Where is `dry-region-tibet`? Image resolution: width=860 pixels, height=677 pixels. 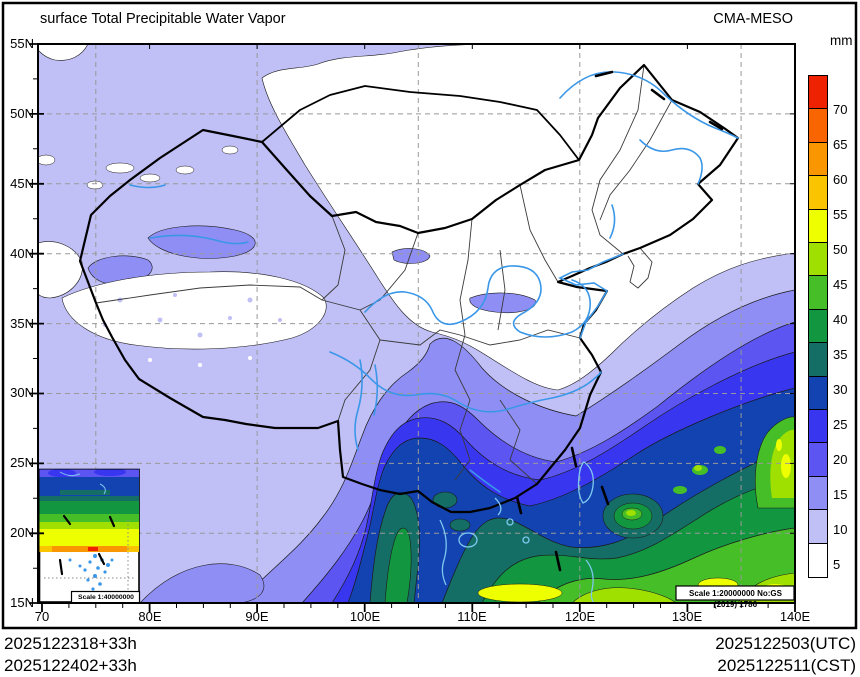
dry-region-tibet is located at coordinates (194, 310).